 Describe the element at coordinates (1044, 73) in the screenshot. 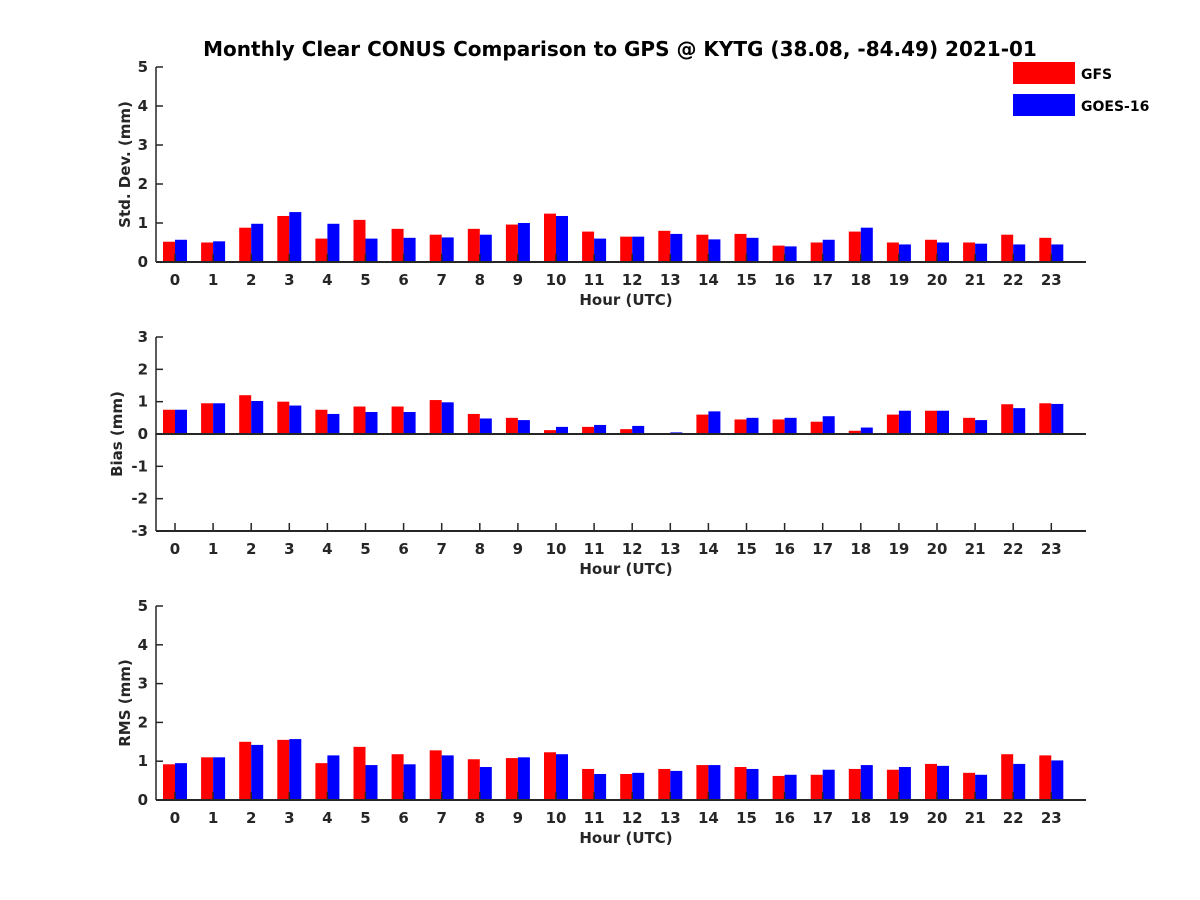

I see `legend-swatch-gfs` at that location.